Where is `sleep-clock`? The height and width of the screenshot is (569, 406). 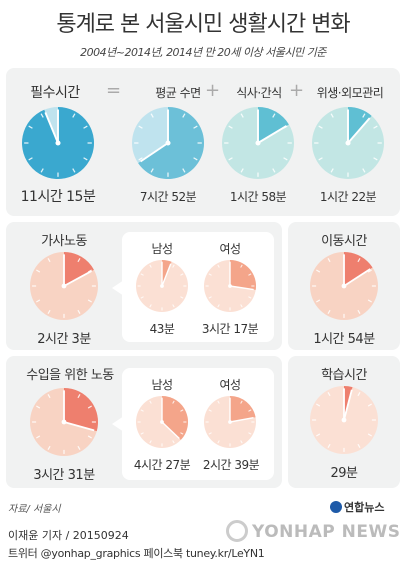 sleep-clock is located at coordinates (168, 143).